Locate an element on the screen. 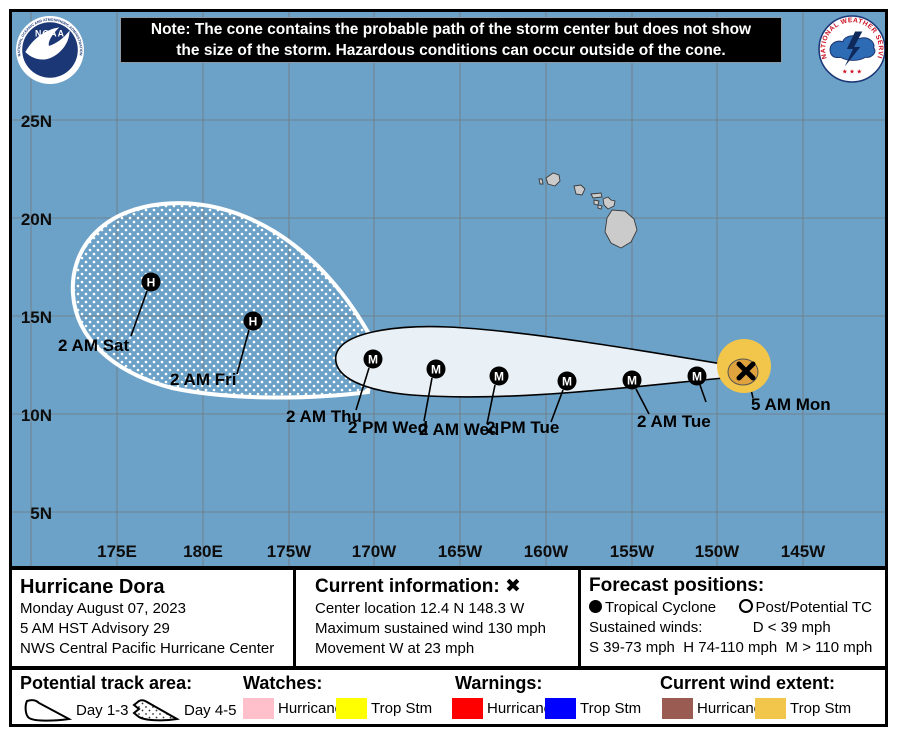  lon-tick-label: 175W is located at coordinates (289, 551).